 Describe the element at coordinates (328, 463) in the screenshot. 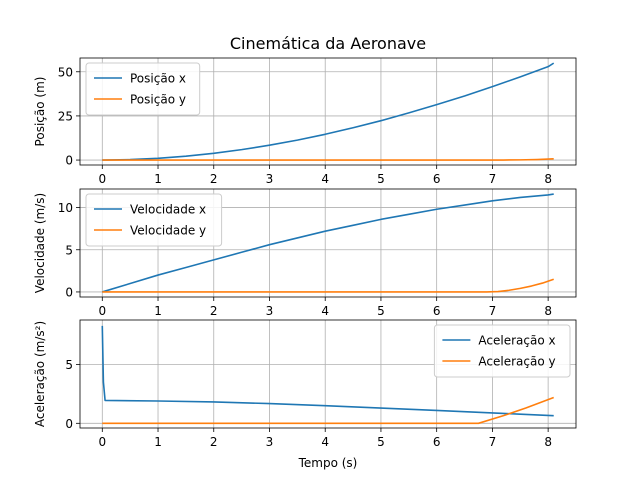

I see `x-axis-label: Tempo (s)` at that location.